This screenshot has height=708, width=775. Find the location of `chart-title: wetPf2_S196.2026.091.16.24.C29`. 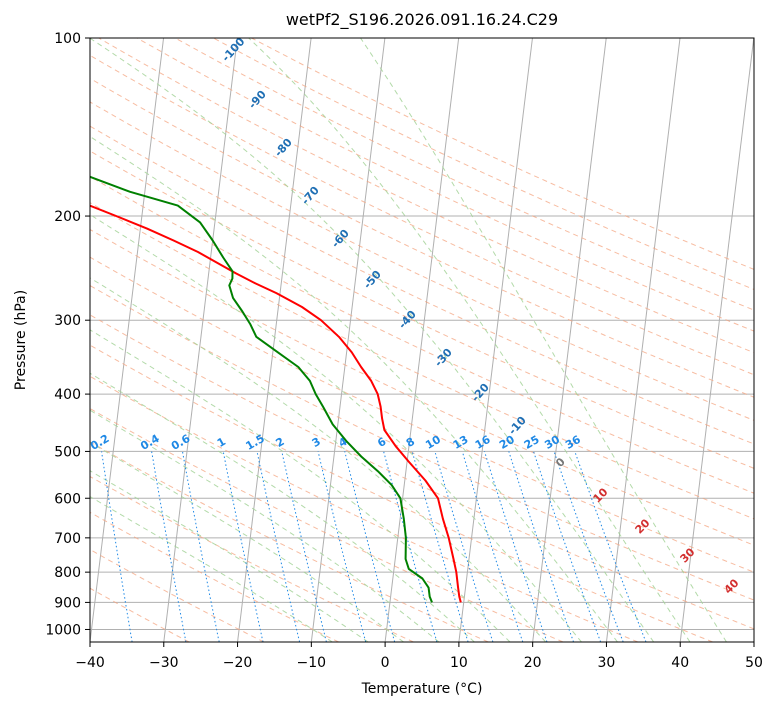

chart-title: wetPf2_S196.2026.091.16.24.C29 is located at coordinates (422, 20).